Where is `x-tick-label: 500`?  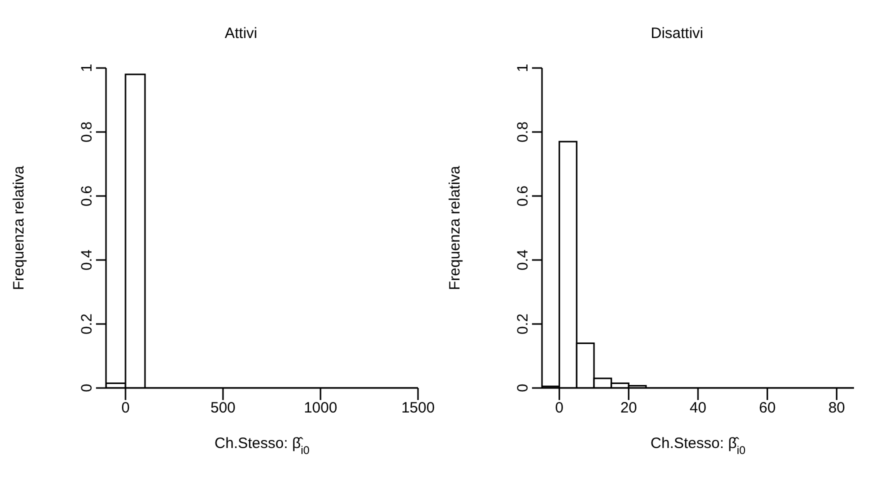 x-tick-label: 500 is located at coordinates (223, 408).